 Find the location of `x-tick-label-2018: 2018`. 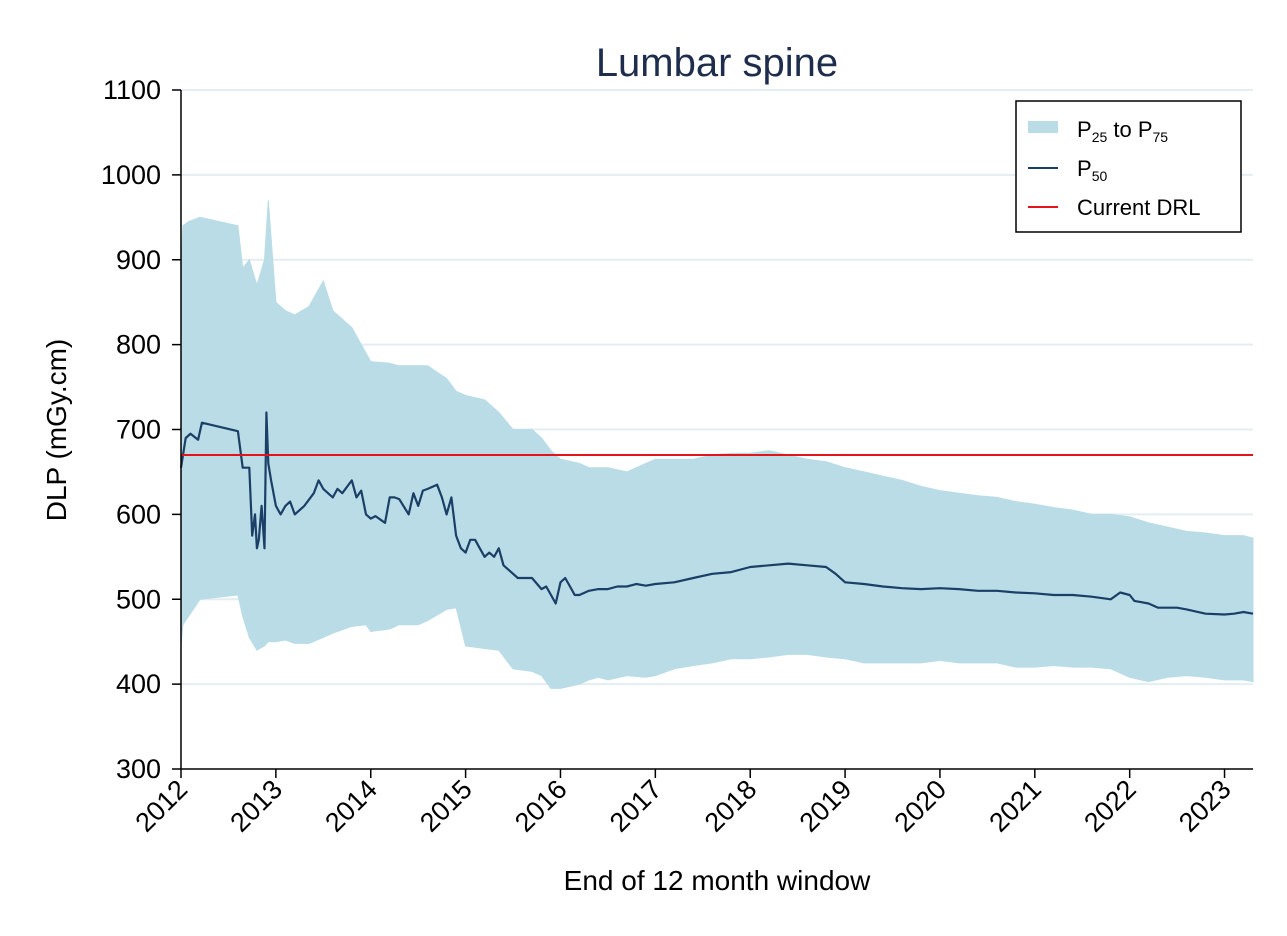

x-tick-label-2018: 2018 is located at coordinates (731, 806).